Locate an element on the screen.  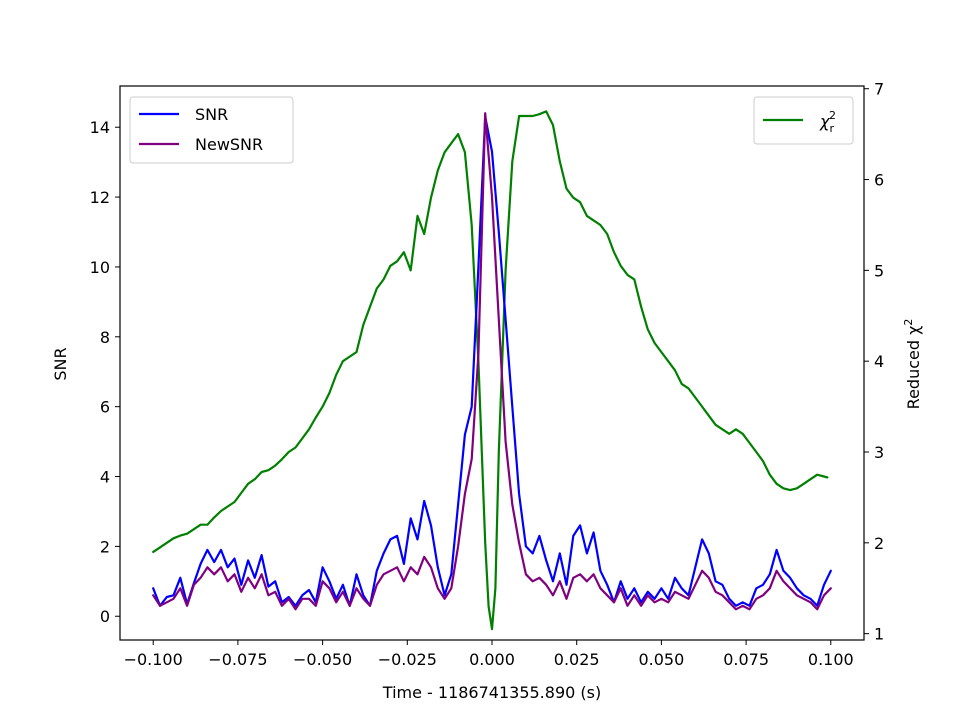
x-tick-label: −0.100 is located at coordinates (153, 659).